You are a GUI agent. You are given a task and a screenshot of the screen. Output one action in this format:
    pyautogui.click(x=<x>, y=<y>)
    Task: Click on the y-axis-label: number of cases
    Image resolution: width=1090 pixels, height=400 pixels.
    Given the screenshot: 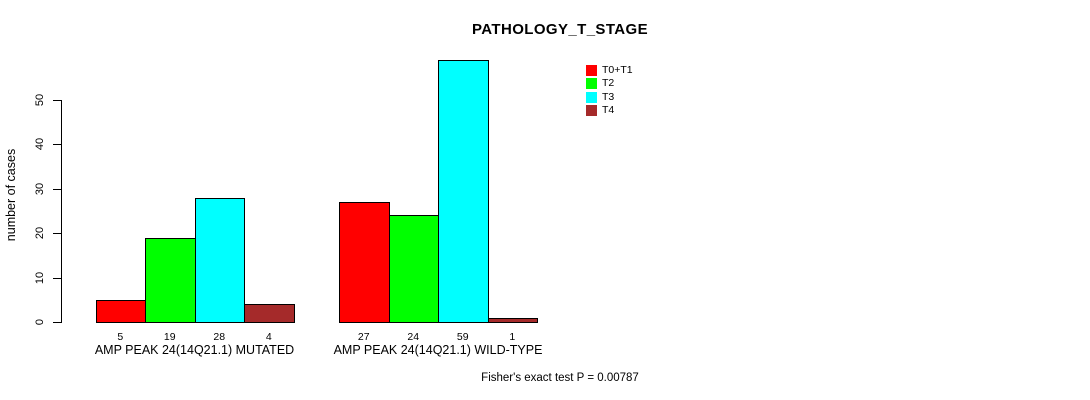 What is the action you would take?
    pyautogui.click(x=11, y=195)
    